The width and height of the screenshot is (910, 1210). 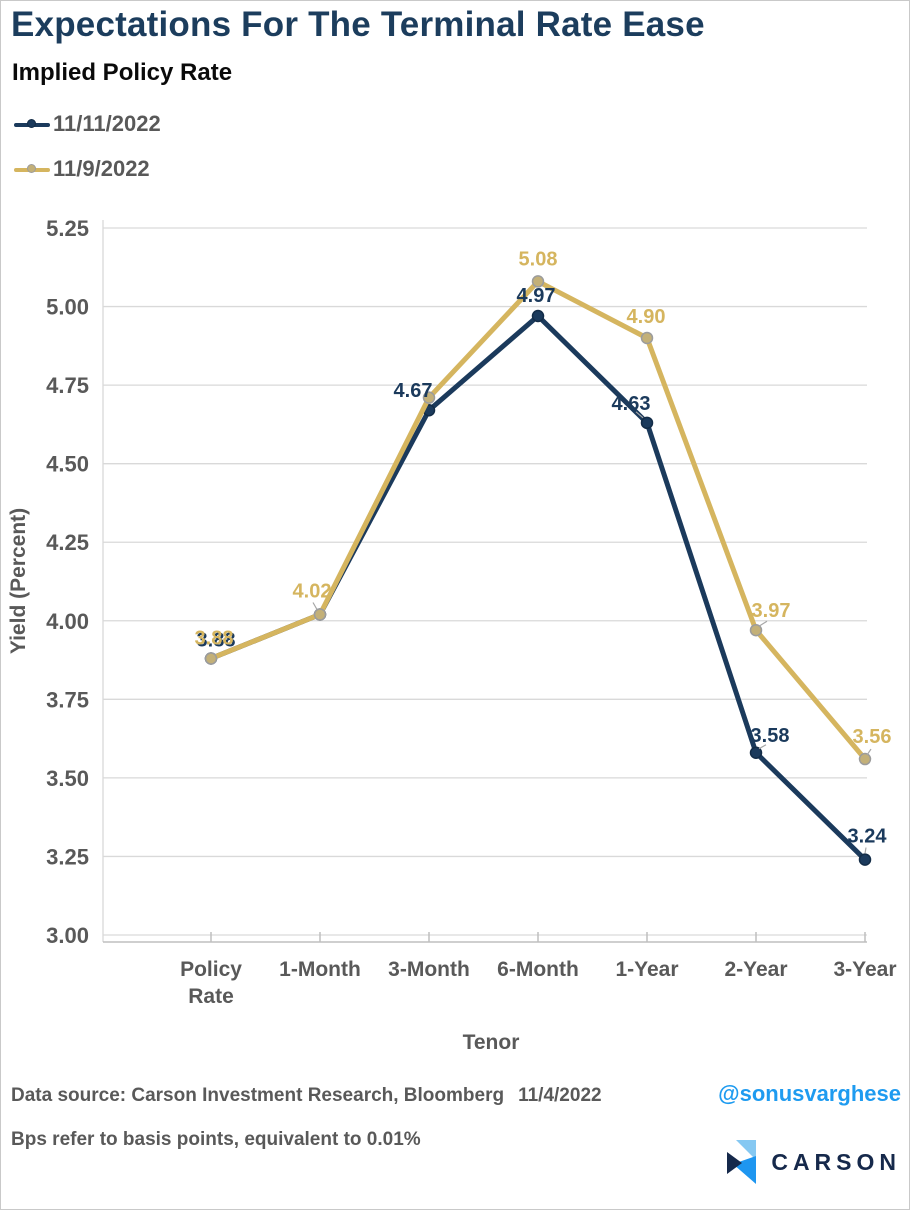 I want to click on logo-navy-triangle, so click(x=735, y=1163).